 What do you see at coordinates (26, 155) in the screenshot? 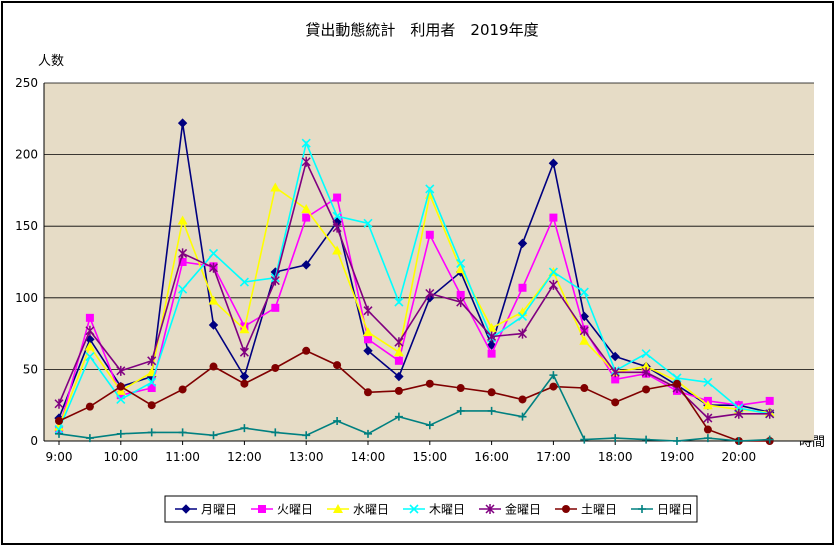
I see `y-tick-label: 200` at bounding box center [26, 155].